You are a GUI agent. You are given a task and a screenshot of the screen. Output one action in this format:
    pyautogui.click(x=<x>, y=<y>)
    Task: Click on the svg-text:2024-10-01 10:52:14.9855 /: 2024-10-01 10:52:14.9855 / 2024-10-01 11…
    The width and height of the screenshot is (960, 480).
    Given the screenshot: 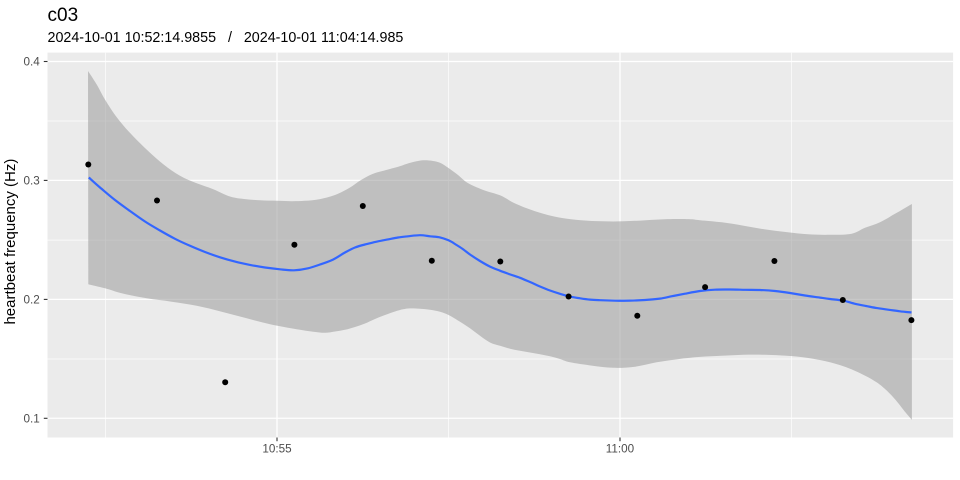 What is the action you would take?
    pyautogui.click(x=226, y=38)
    